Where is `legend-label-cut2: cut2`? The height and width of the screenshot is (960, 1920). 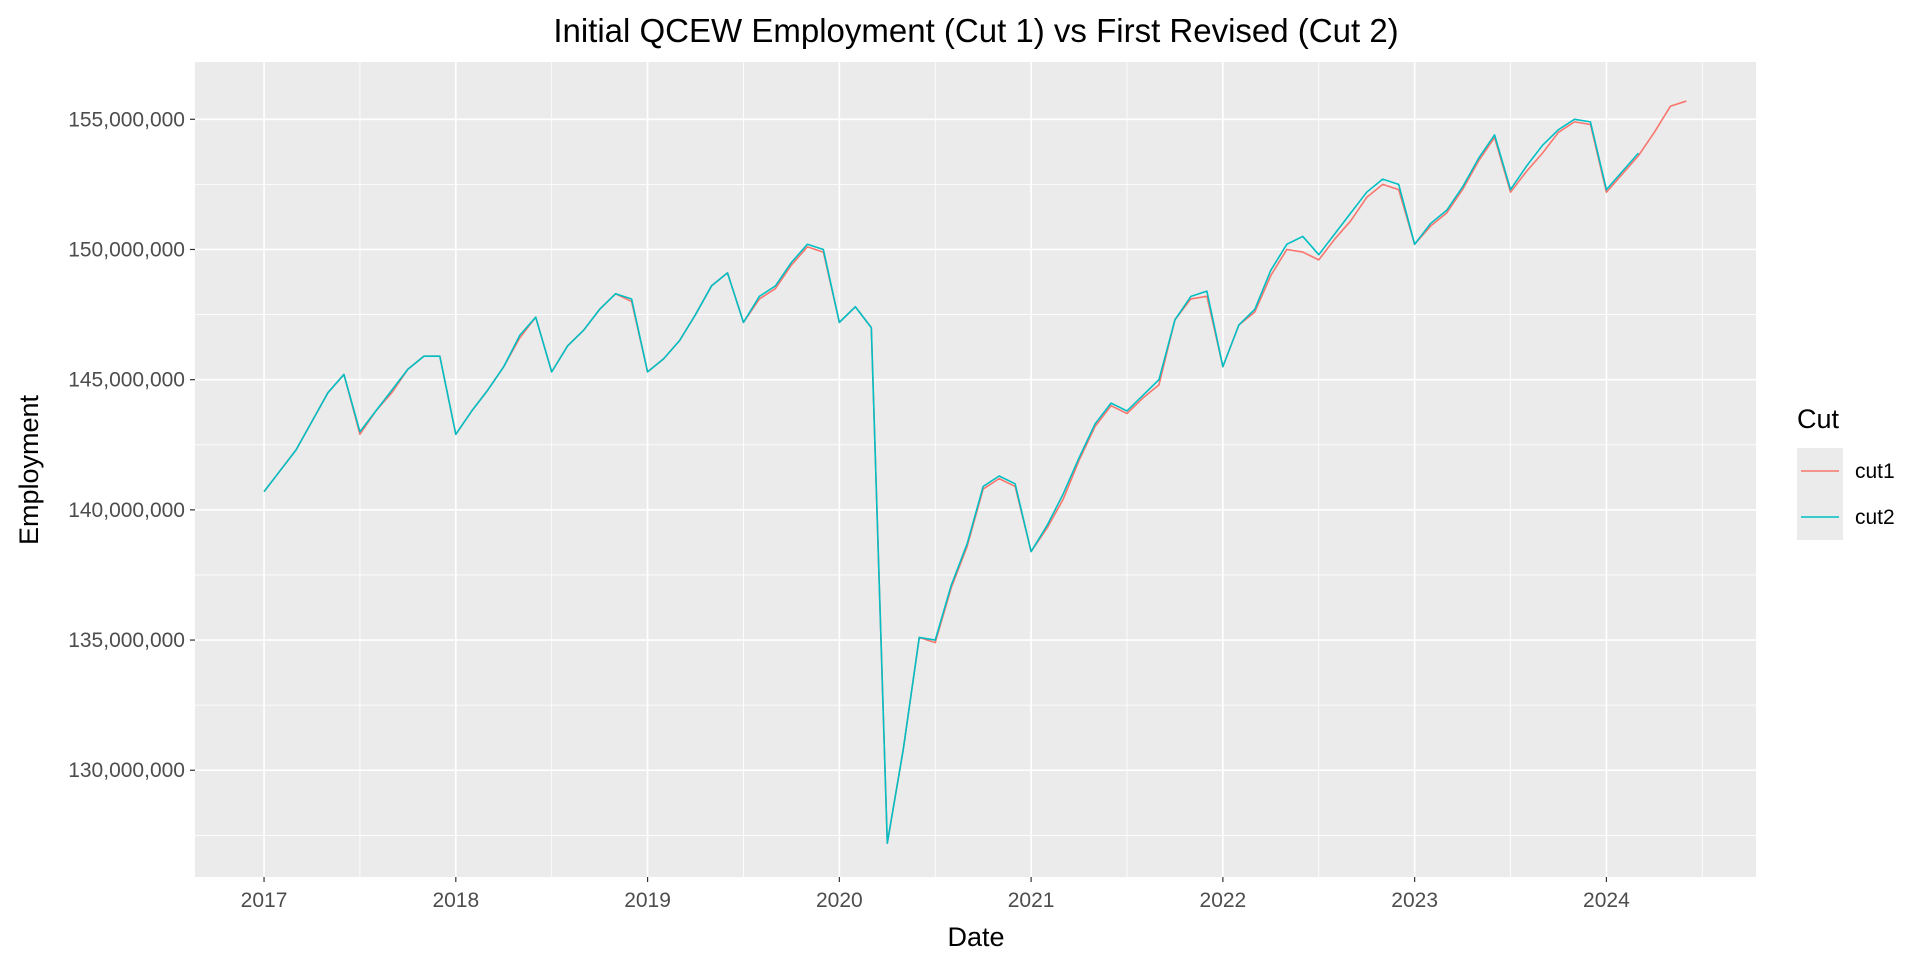
legend-label-cut2: cut2 is located at coordinates (1875, 517).